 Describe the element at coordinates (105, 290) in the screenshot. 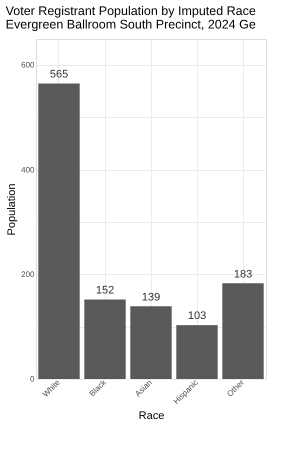

I see `data-label: 152` at that location.